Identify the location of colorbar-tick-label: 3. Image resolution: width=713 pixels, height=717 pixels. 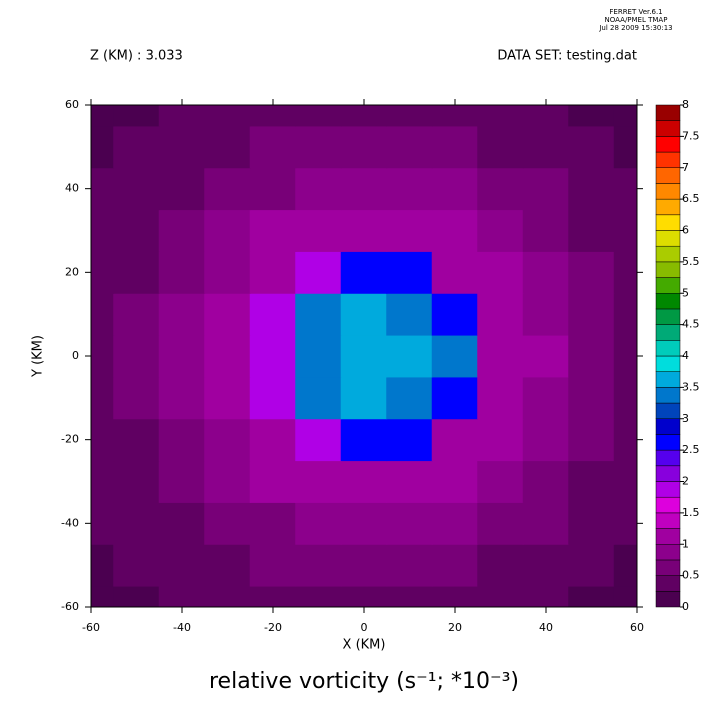
(685, 418).